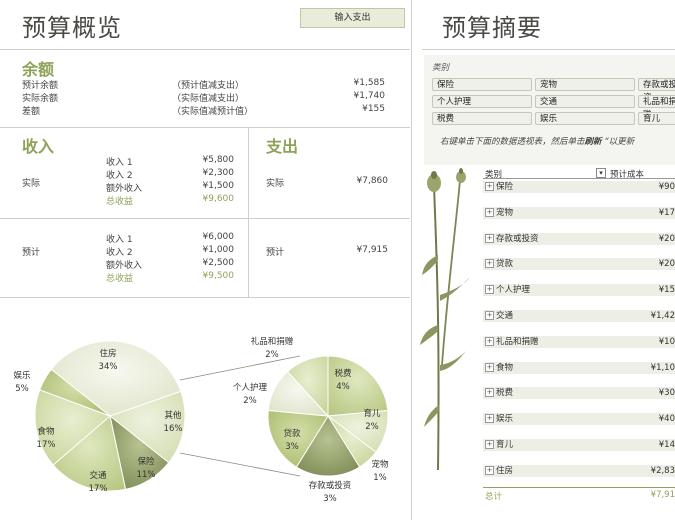  I want to click on pivot-col-category: 类别, so click(494, 175).